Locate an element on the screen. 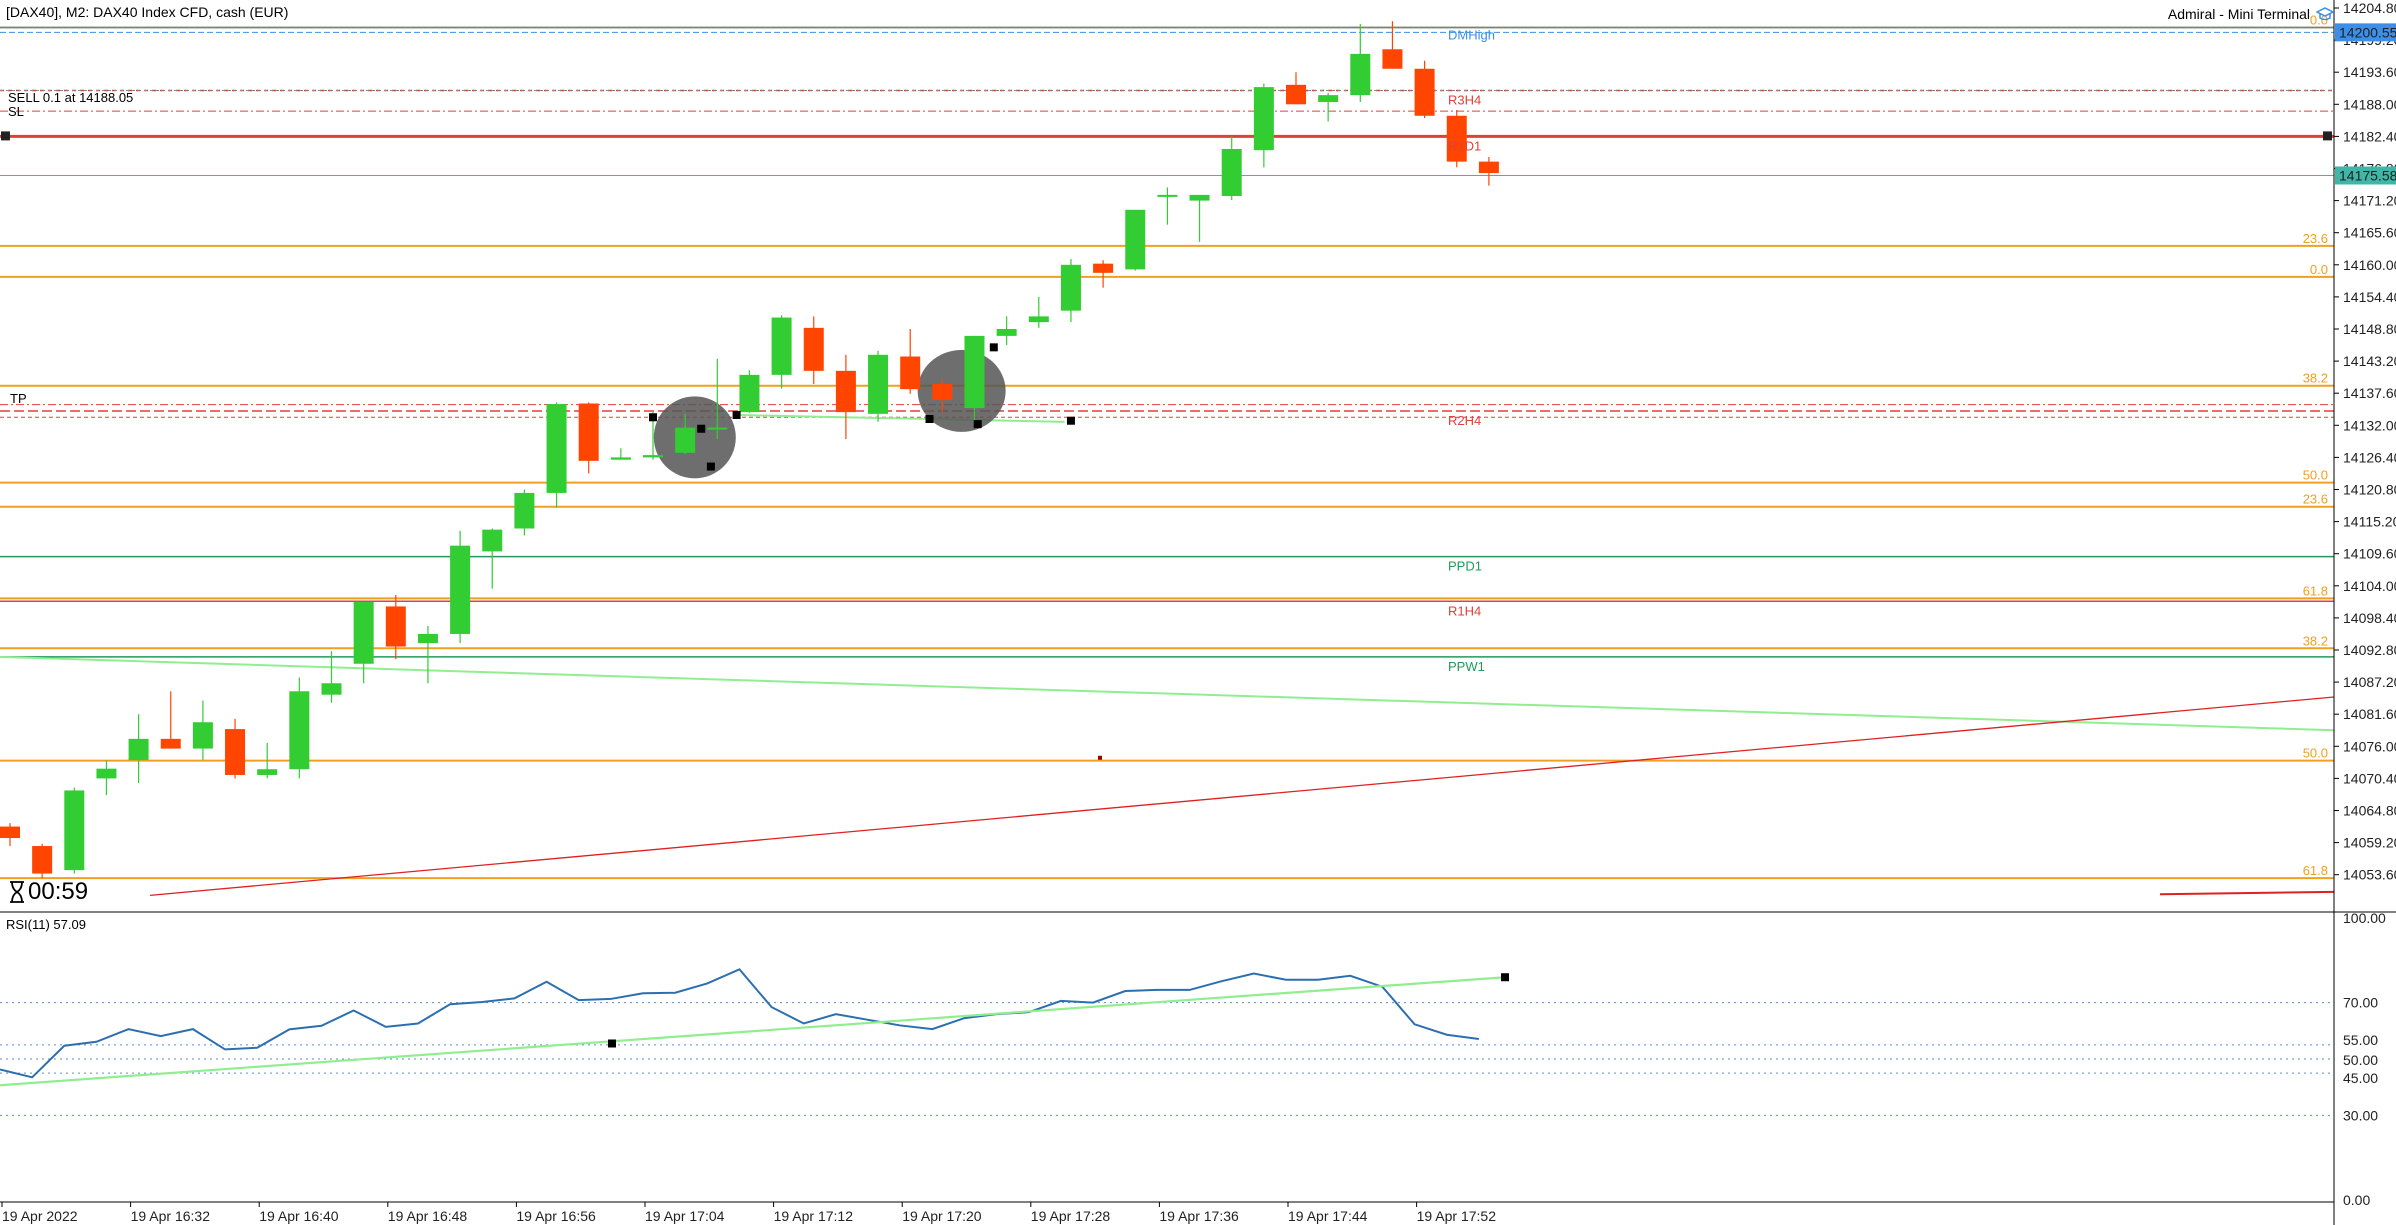 This screenshot has height=1225, width=2396. price-tick-label: 14059.20 is located at coordinates (2369, 843).